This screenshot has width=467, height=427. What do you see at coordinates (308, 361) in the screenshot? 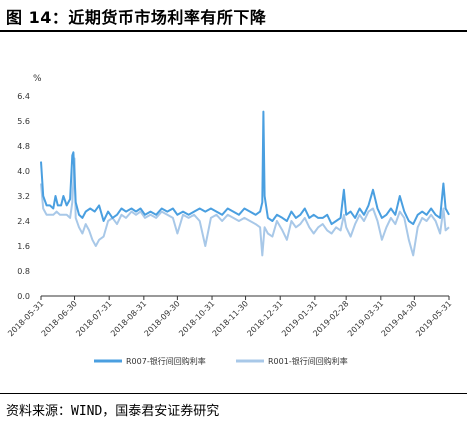
I see `legend-label-r001: R001-银行间回购利率` at bounding box center [308, 361].